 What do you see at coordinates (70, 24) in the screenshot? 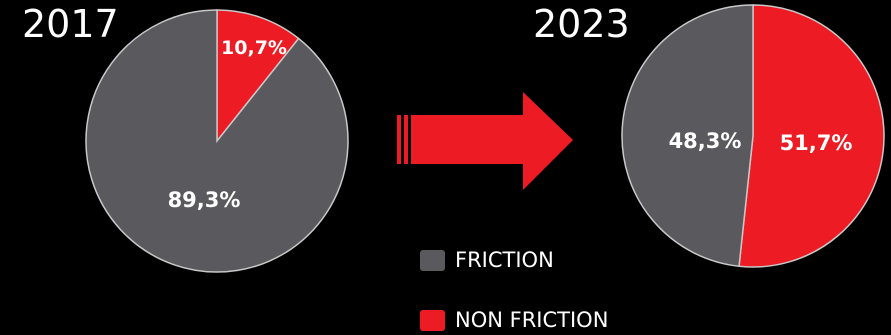
I see `pie-title-2017: 2017` at bounding box center [70, 24].